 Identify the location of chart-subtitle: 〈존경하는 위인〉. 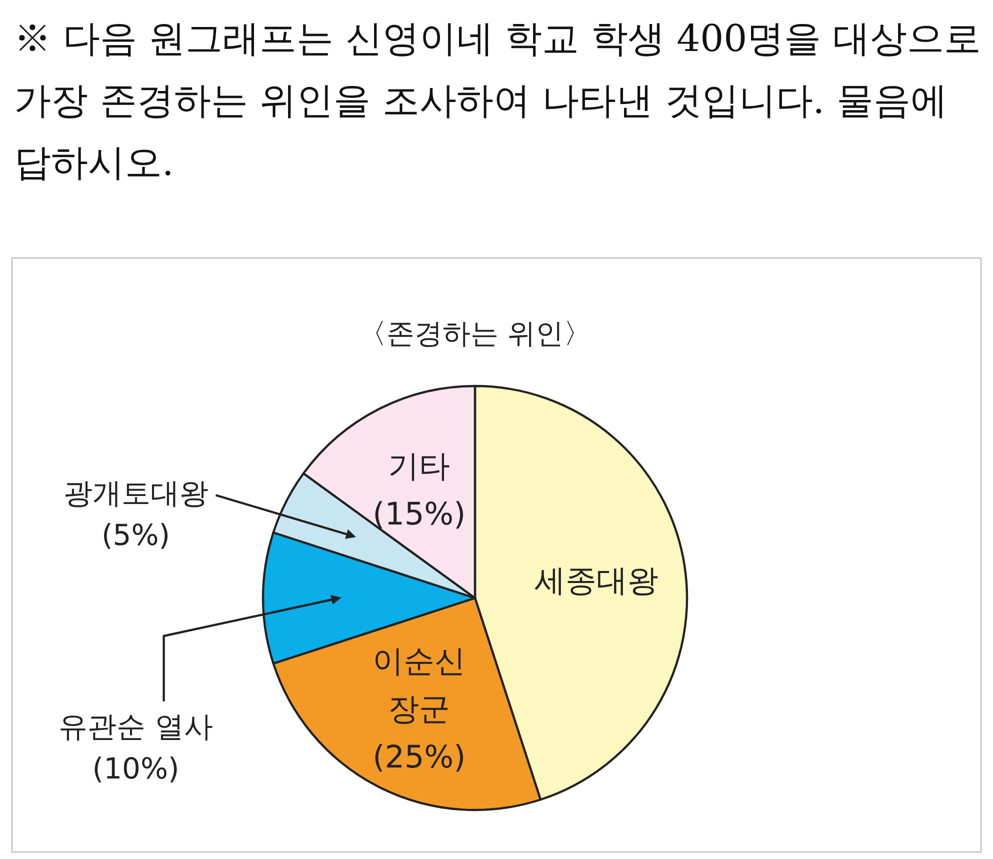
(475, 333).